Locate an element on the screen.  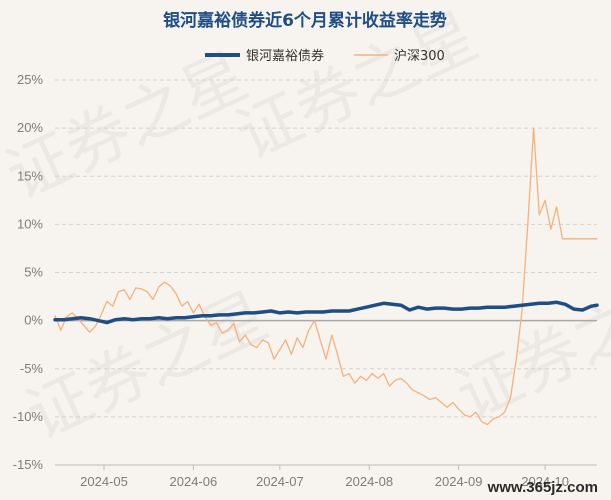
y-tick-label: -15% is located at coordinates (28, 464).